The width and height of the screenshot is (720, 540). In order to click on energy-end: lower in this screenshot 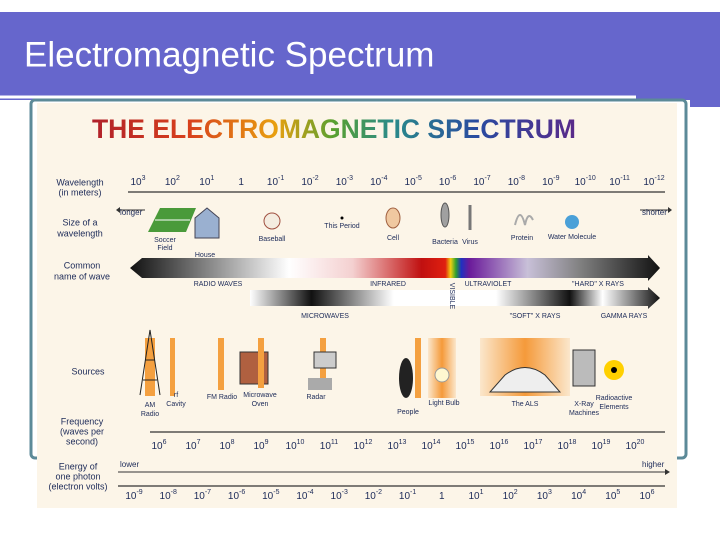, I will do `click(129, 464)`.